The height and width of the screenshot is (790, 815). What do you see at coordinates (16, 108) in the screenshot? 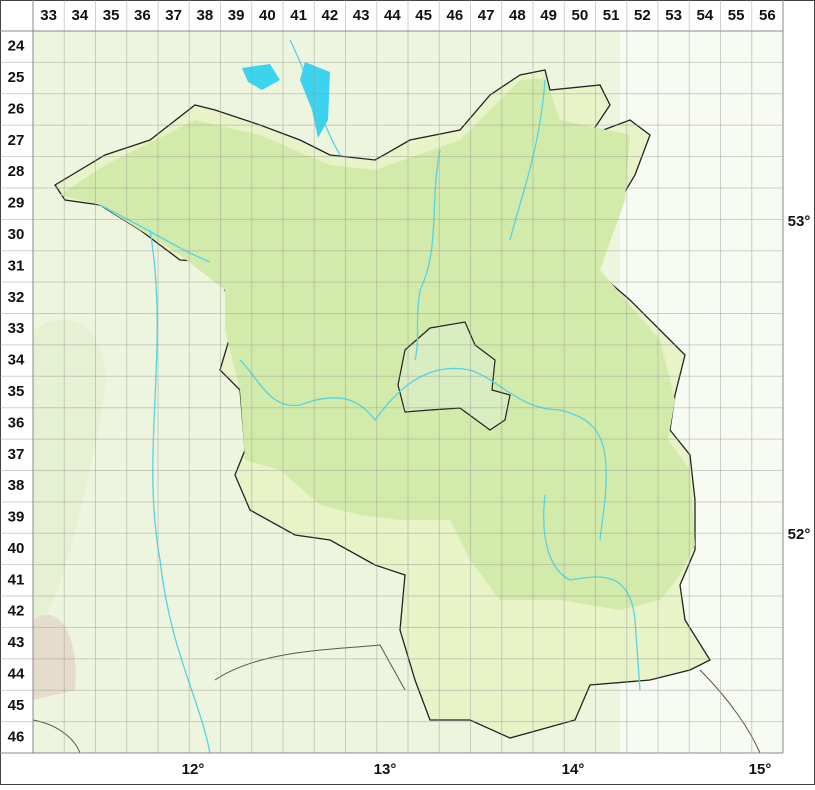
I see `row-label: 26` at bounding box center [16, 108].